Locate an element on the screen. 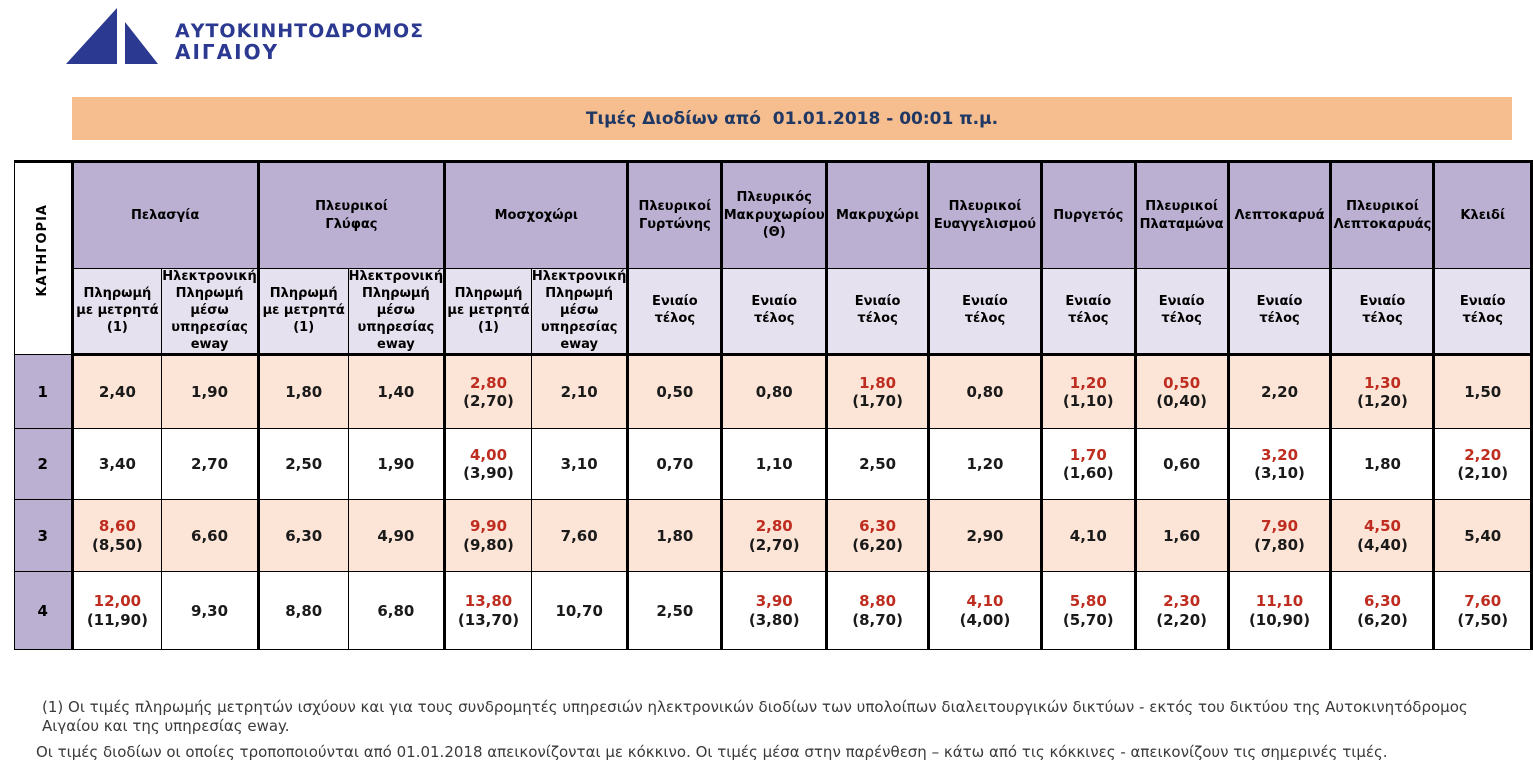  station-header: Πυργετός is located at coordinates (1087, 214).